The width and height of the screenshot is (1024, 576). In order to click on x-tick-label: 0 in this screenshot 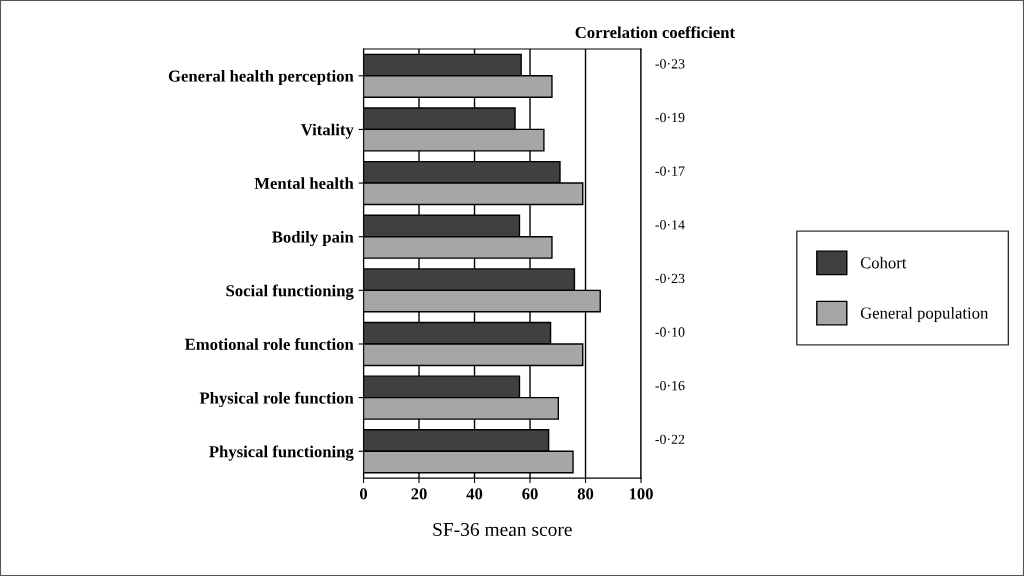, I will do `click(363, 494)`.